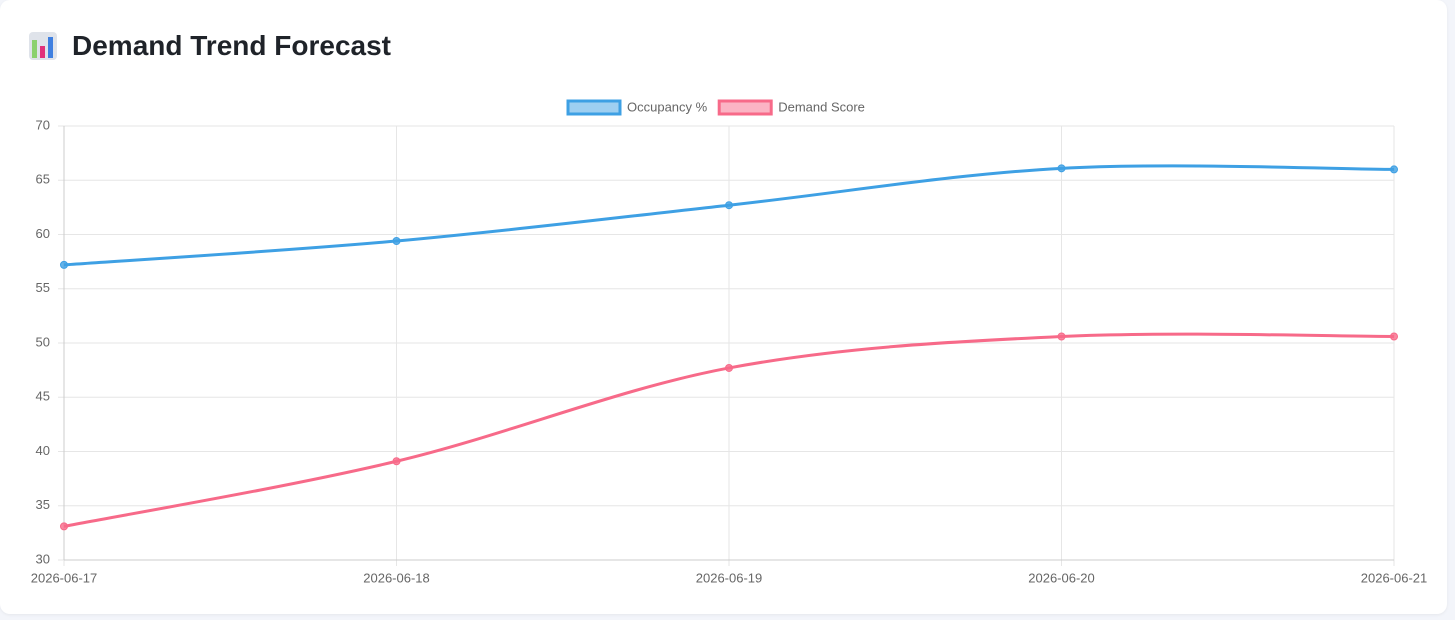  I want to click on x-tick-label: 2026-06-21, so click(1394, 577).